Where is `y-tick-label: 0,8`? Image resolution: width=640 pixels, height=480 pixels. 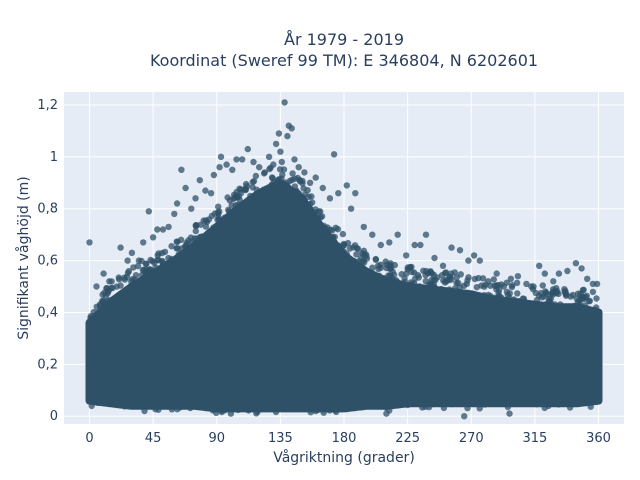 y-tick-label: 0,8 is located at coordinates (47, 209).